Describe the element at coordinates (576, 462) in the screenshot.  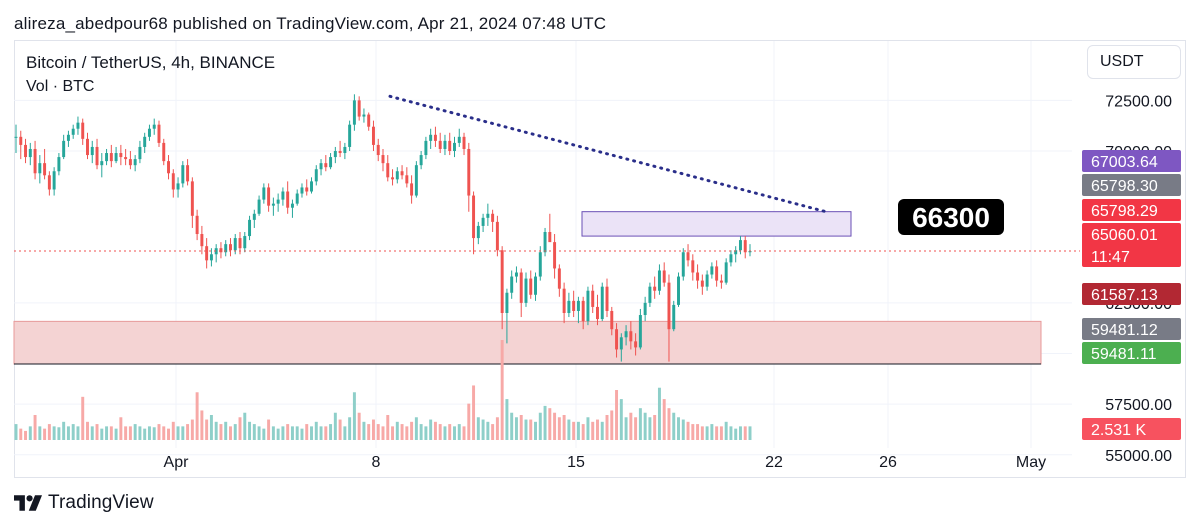
I see `x-tick-label: 15` at that location.